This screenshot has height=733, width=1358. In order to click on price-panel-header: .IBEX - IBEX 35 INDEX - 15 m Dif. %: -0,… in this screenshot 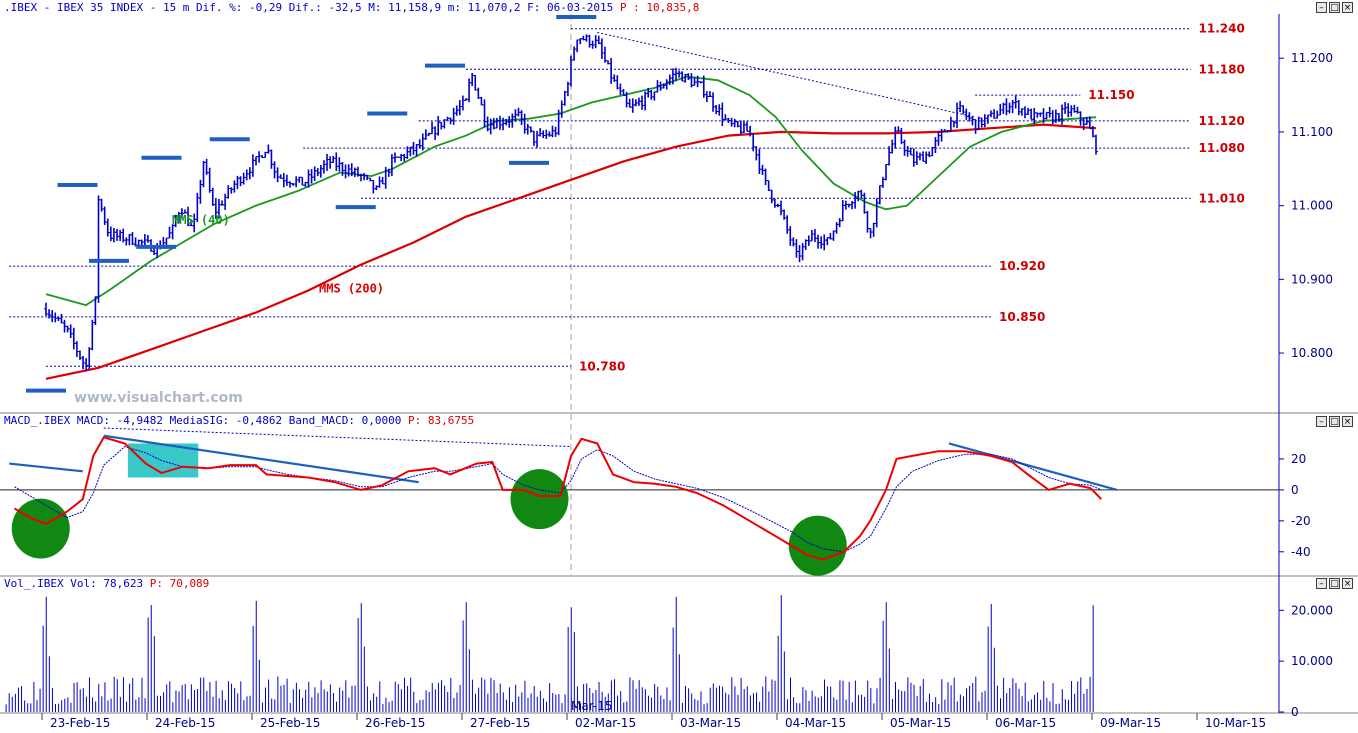, I will do `click(351, 7)`.